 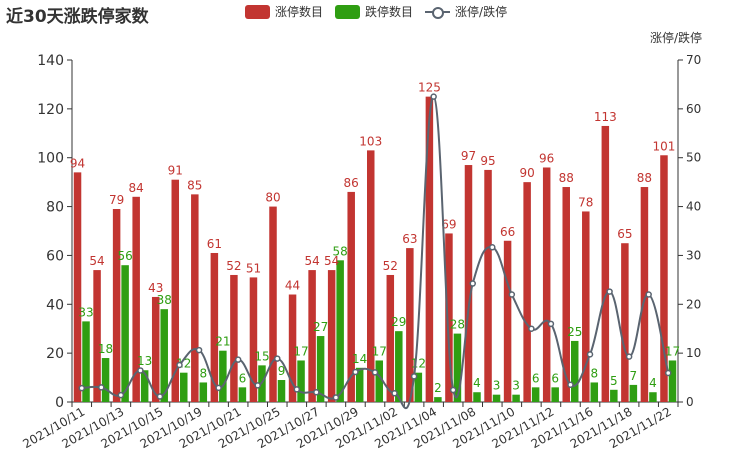 I want to click on y-tick-label: 40, so click(x=55, y=305).